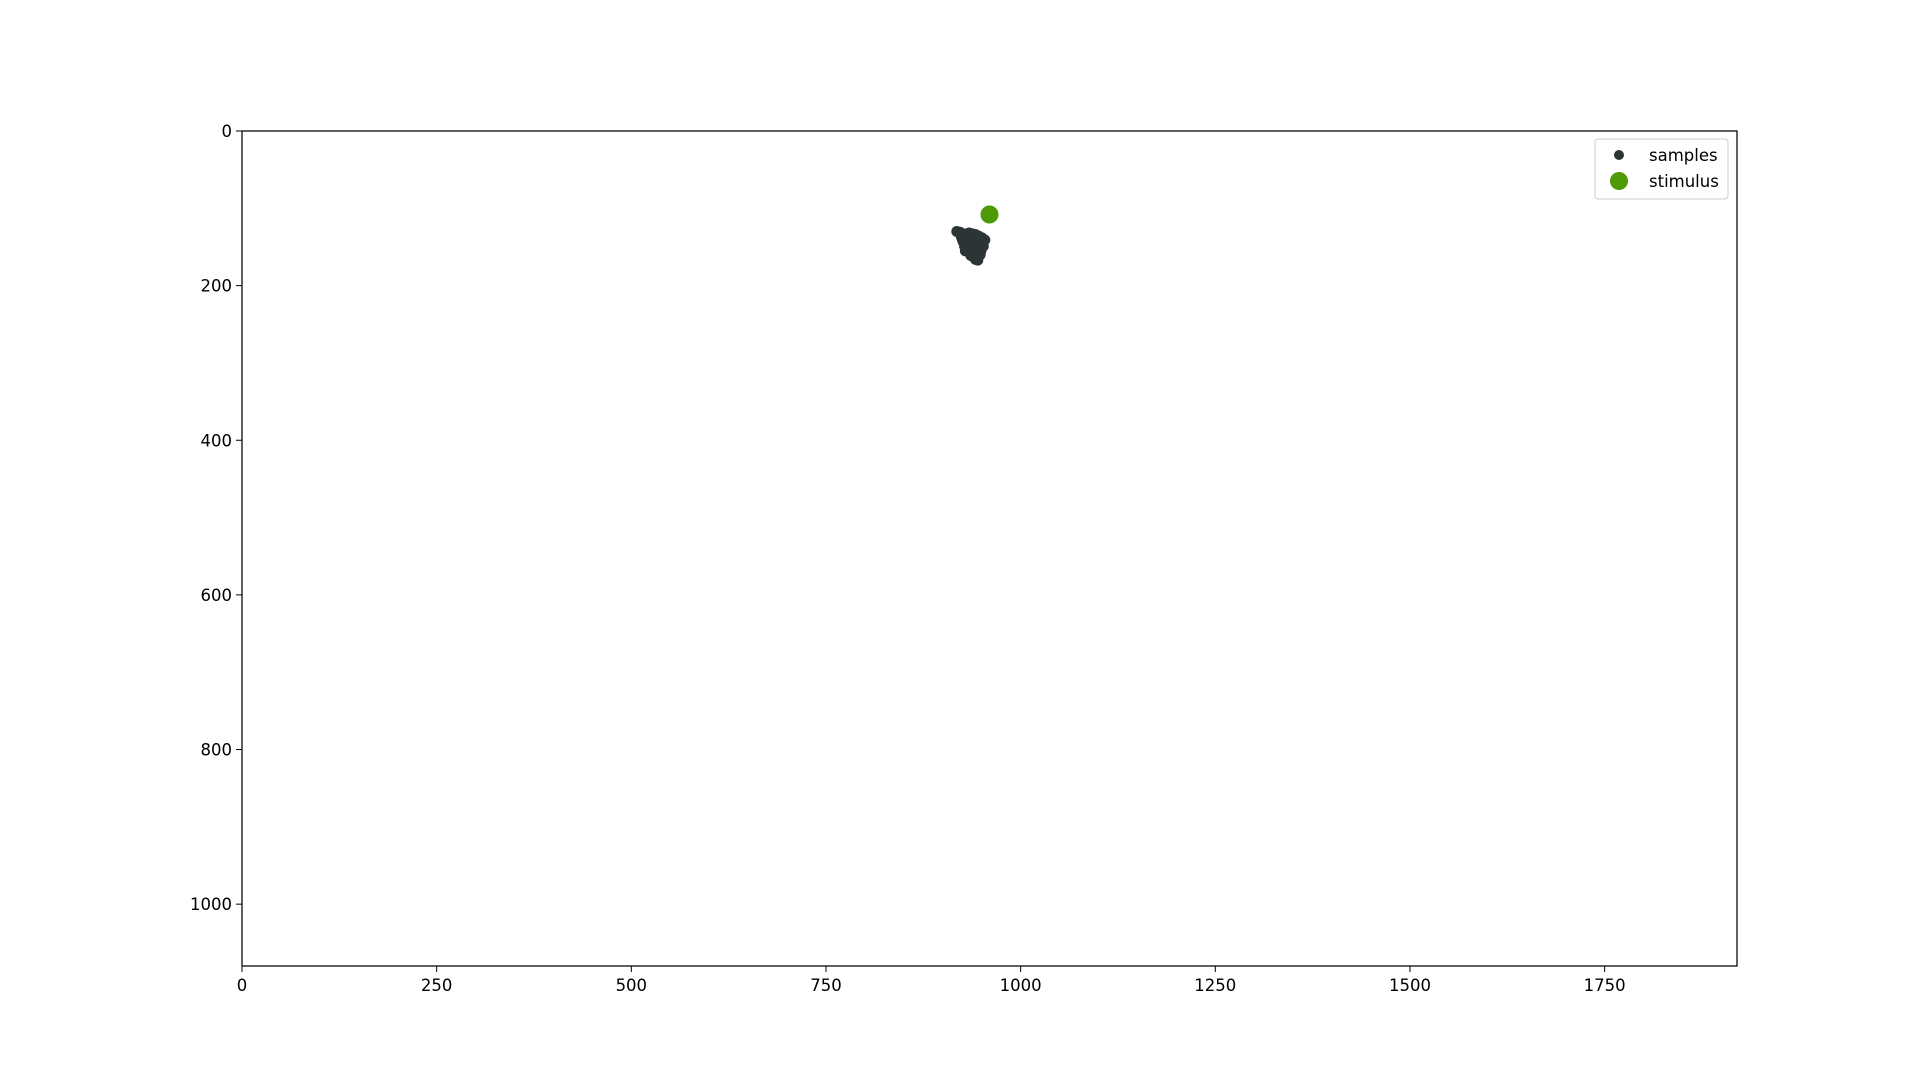  Describe the element at coordinates (826, 985) in the screenshot. I see `x-tick-label: 750` at that location.